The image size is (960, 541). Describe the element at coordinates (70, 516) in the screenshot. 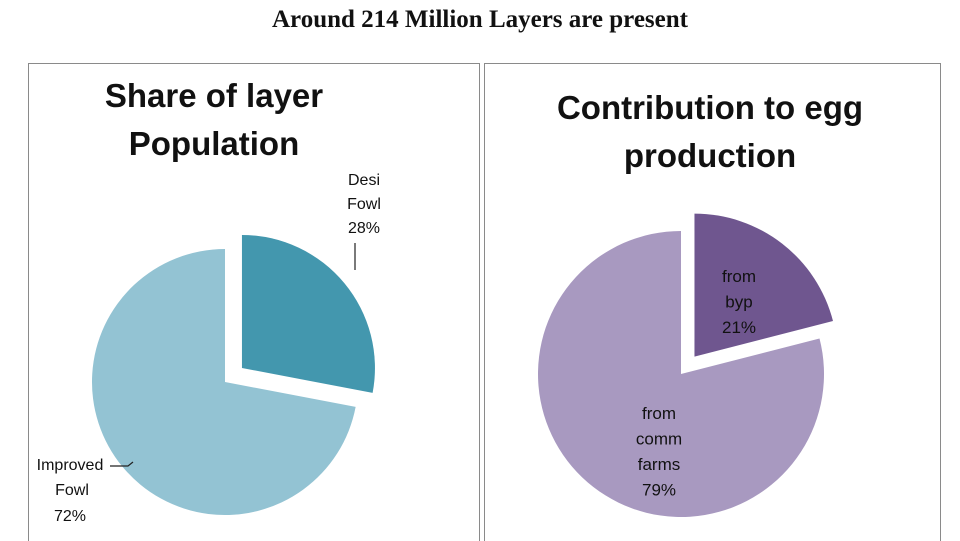

I see `slice-value-label: 72%` at that location.